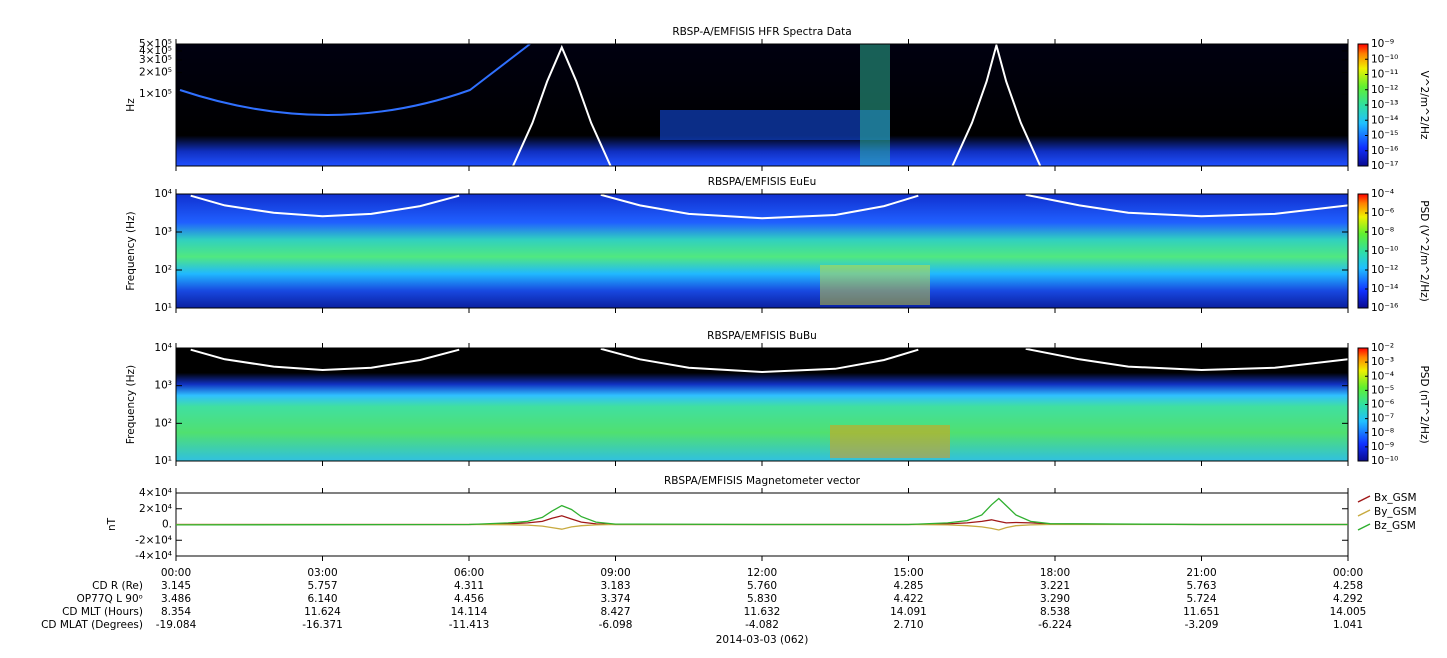  What do you see at coordinates (908, 599) in the screenshot?
I see `ephemeris-value: 4.422` at bounding box center [908, 599].